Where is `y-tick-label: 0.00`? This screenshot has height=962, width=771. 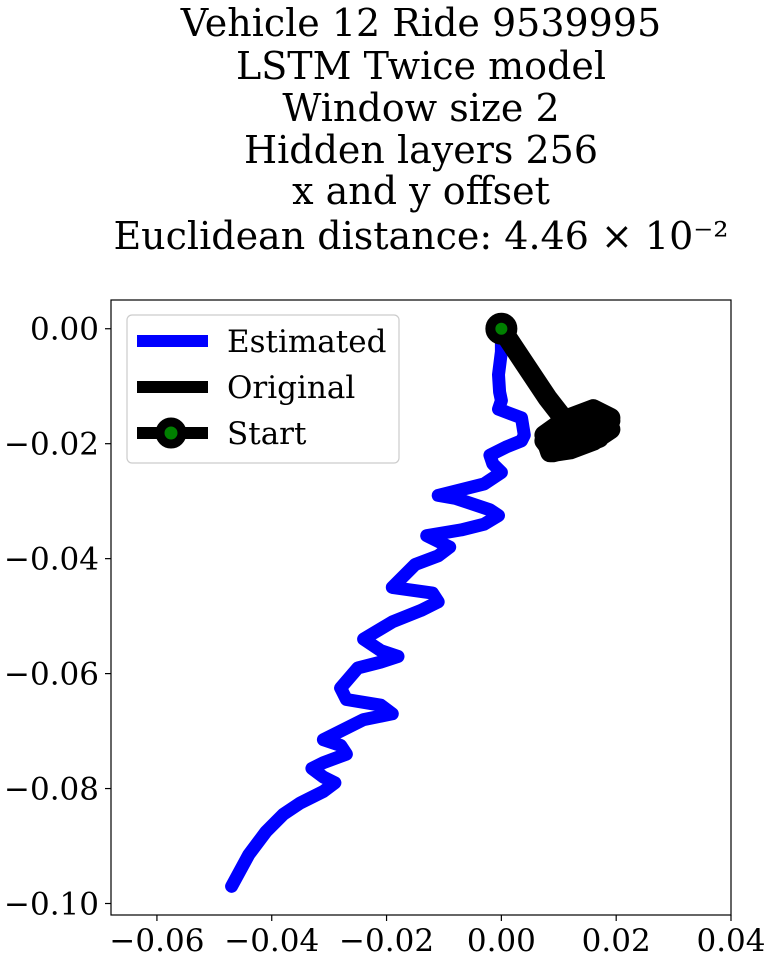
y-tick-label: 0.00 is located at coordinates (64, 330).